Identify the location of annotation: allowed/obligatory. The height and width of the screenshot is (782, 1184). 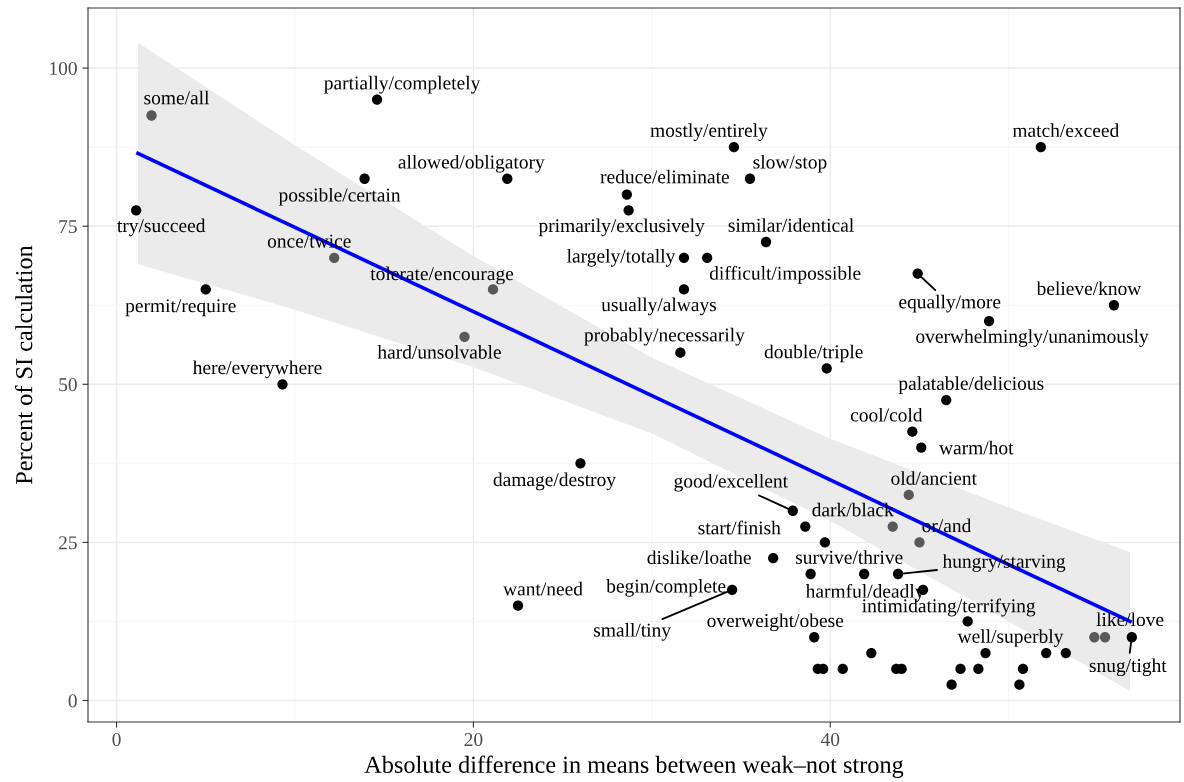
(471, 163).